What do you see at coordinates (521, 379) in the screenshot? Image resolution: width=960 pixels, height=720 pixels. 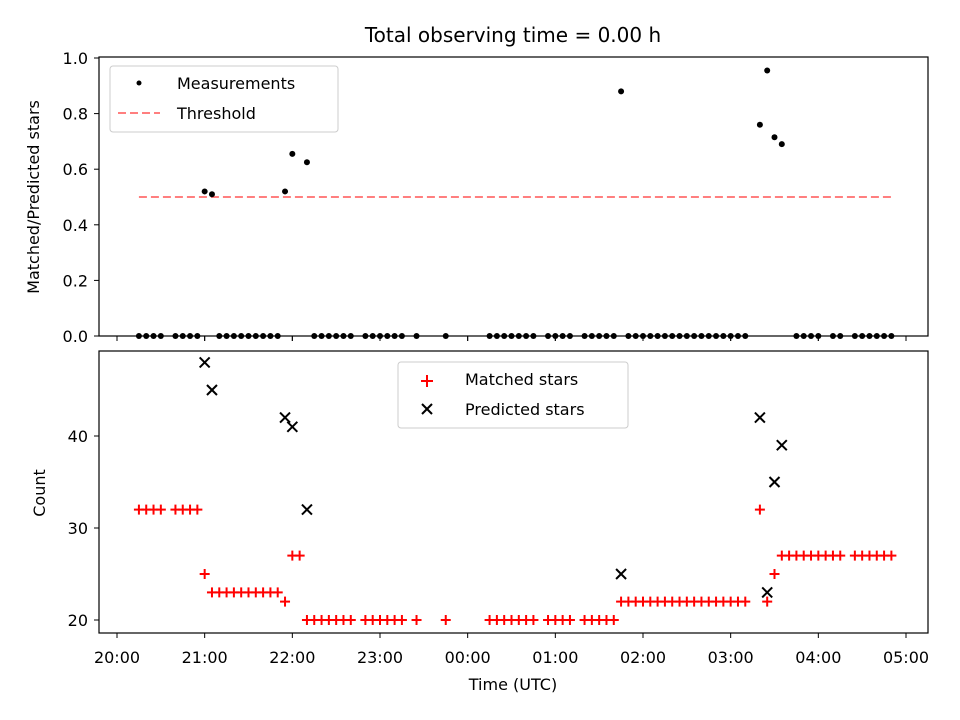 I see `legend-matched-label: Matched stars` at bounding box center [521, 379].